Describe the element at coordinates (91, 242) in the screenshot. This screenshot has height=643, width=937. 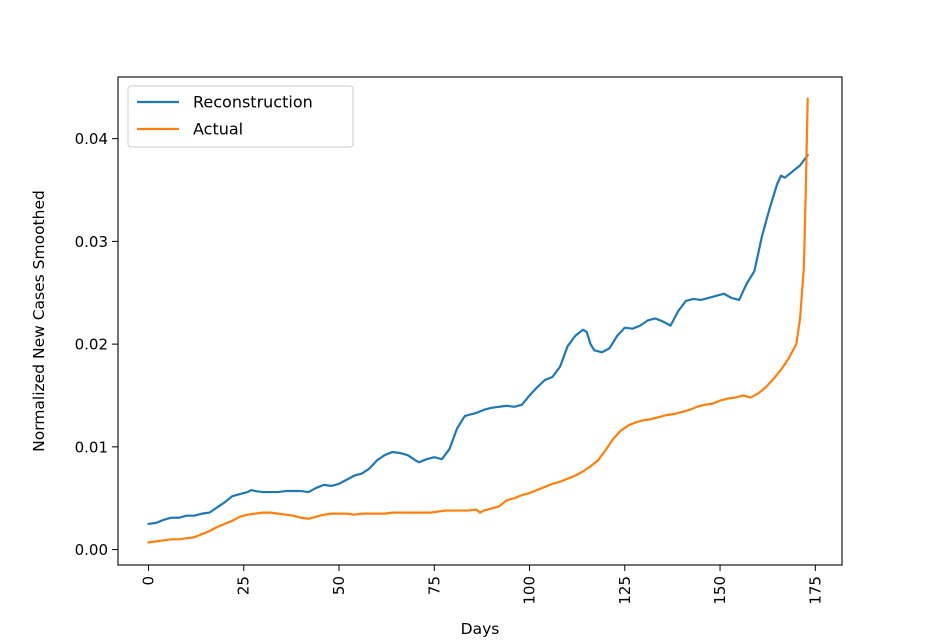
I see `y-tick-label: 0.03` at that location.